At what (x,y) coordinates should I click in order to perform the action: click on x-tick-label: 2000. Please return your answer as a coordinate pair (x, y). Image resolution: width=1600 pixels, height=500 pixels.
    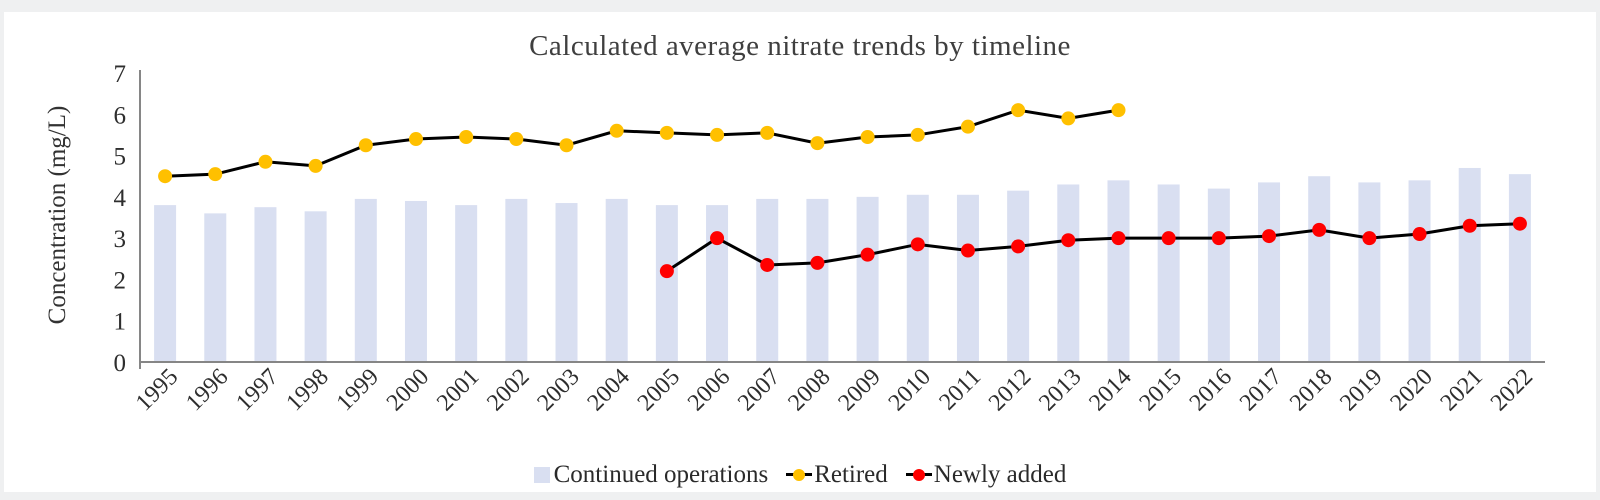
    Looking at the image, I should click on (408, 390).